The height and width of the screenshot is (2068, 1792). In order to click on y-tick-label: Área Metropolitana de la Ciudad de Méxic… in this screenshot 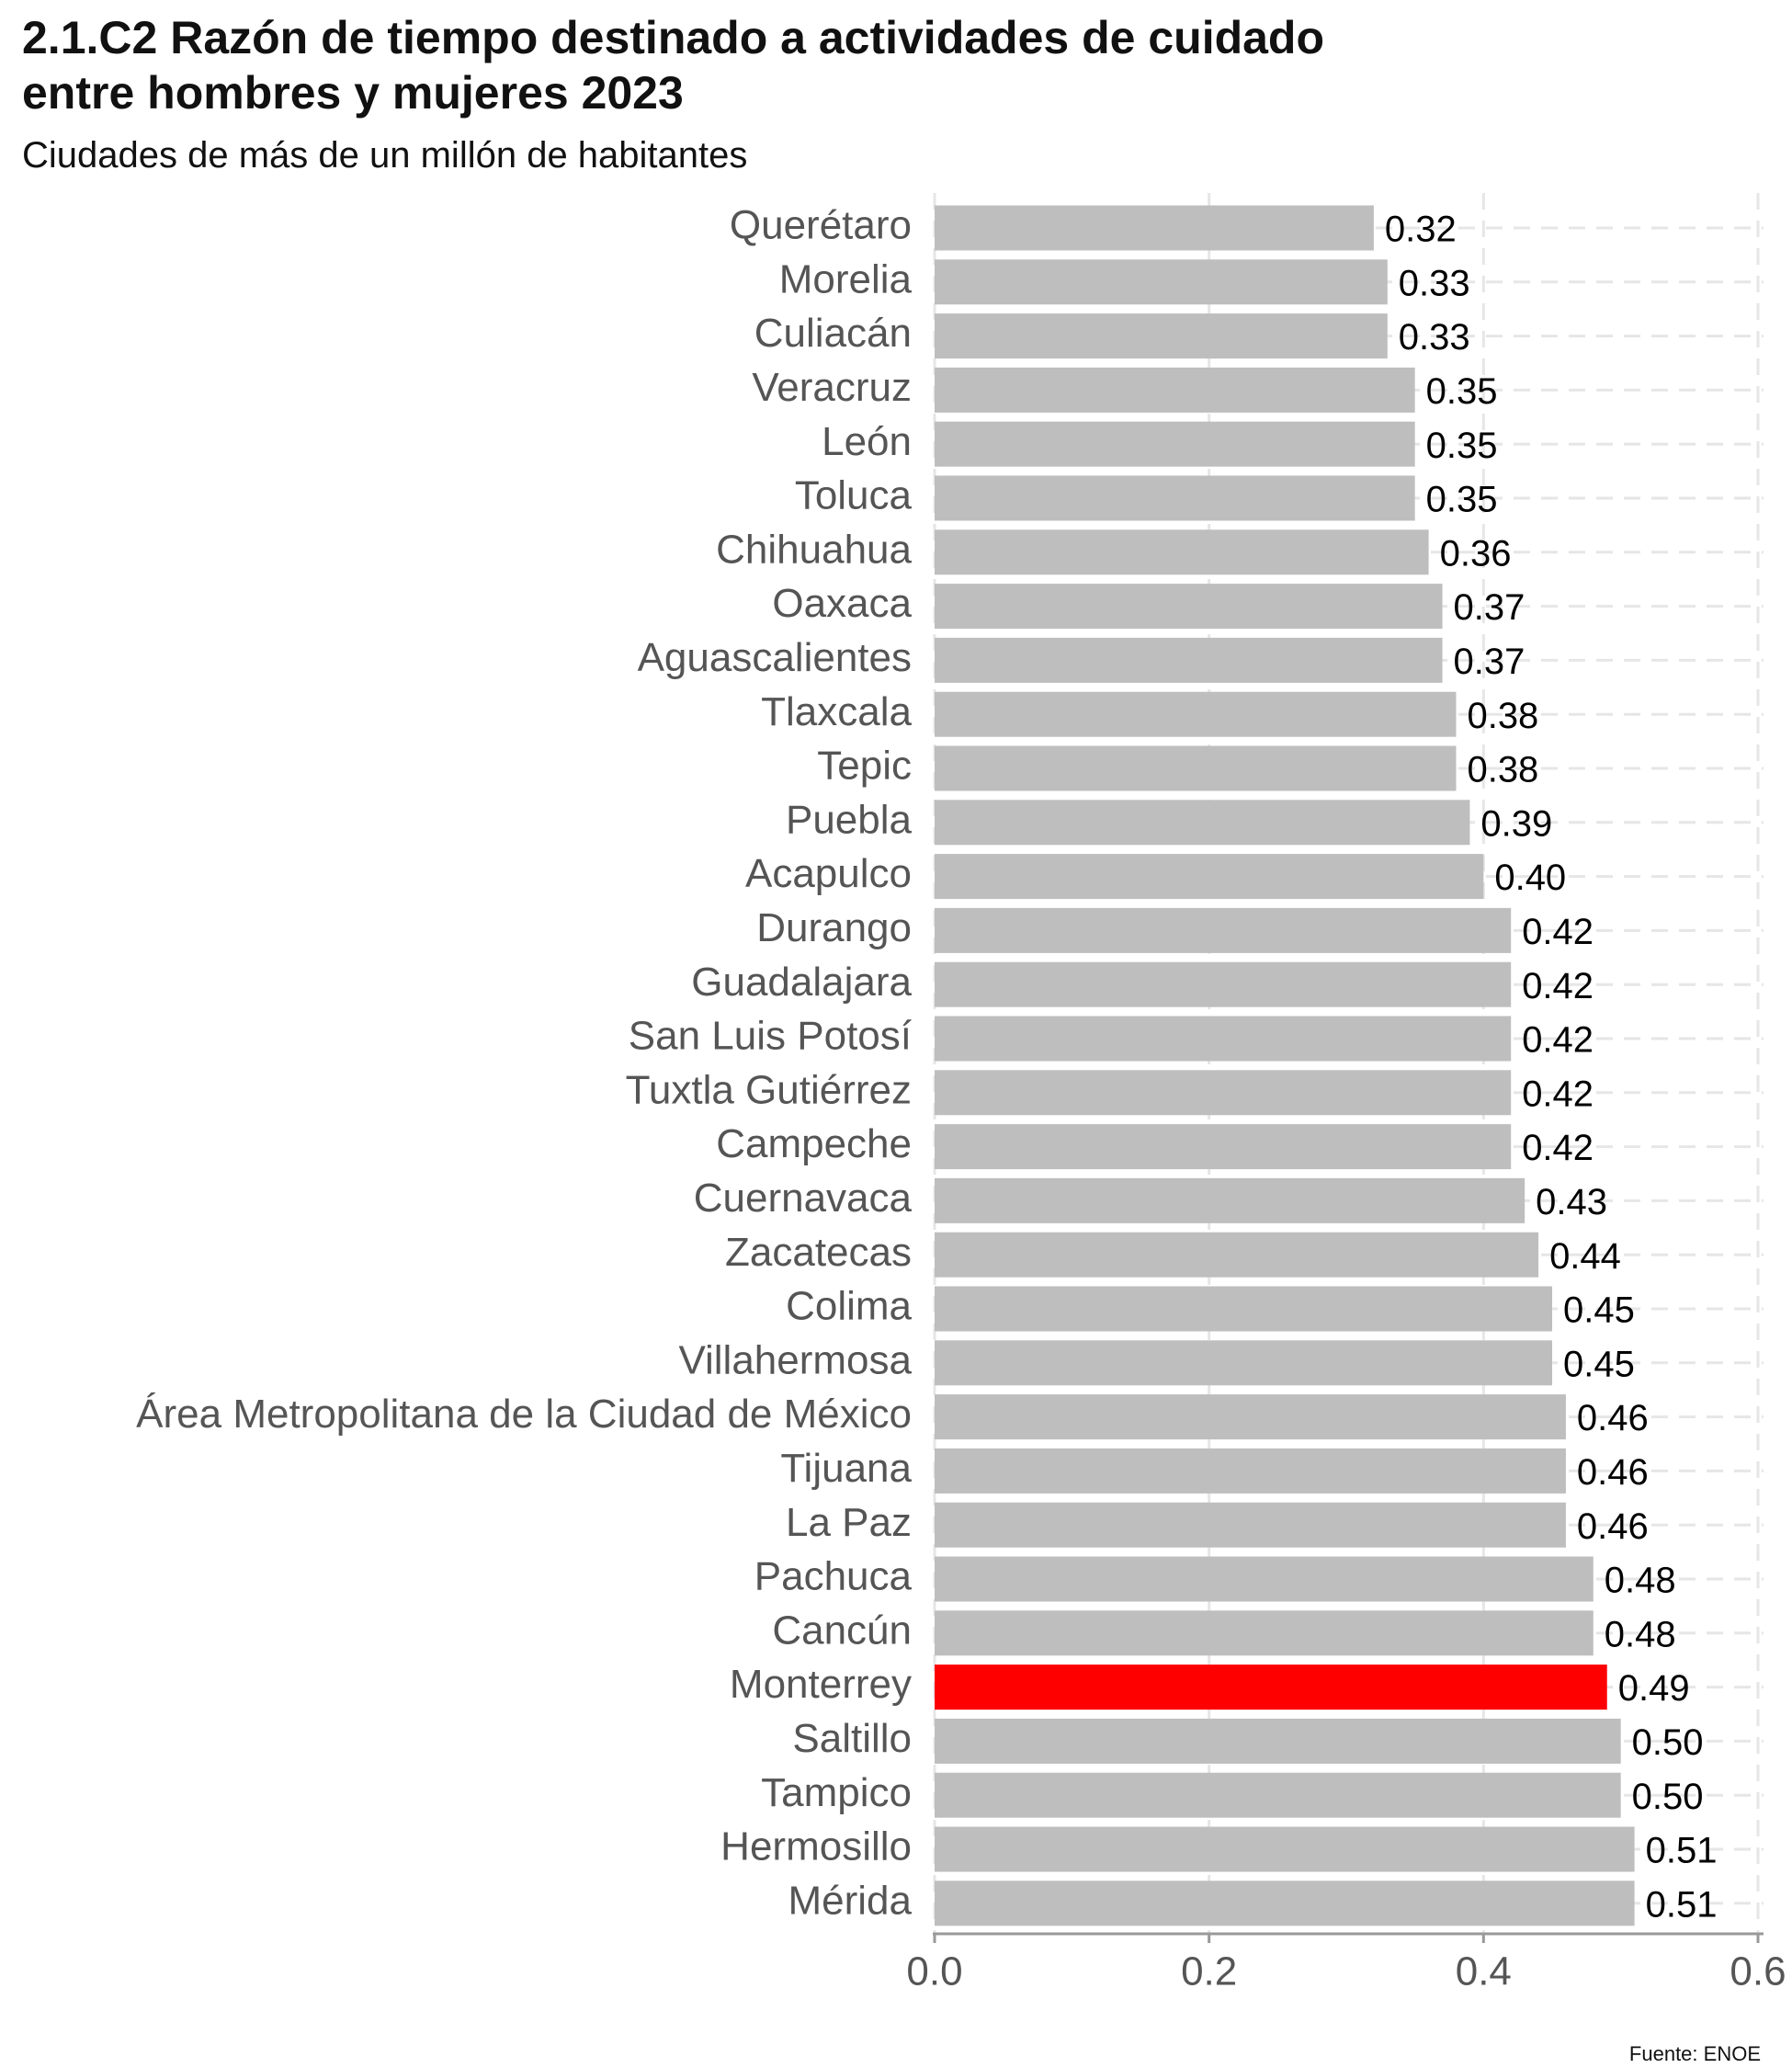, I will do `click(524, 1414)`.